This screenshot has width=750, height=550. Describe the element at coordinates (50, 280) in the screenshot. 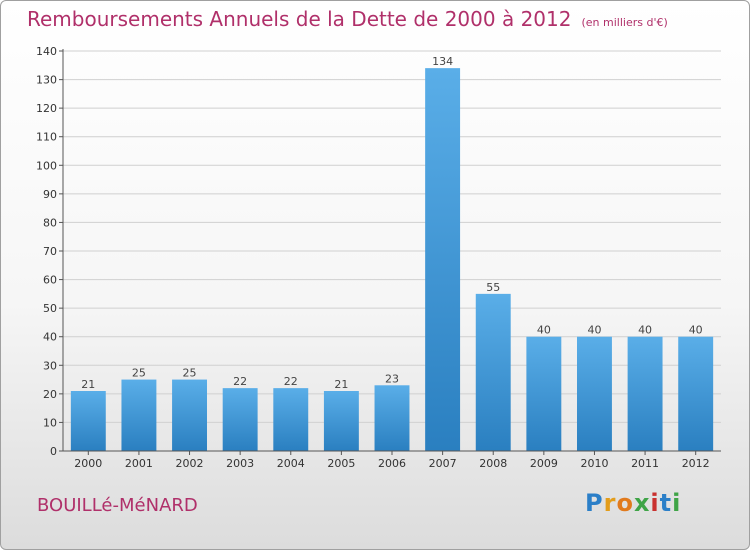

I see `y-tick-label: 60` at that location.